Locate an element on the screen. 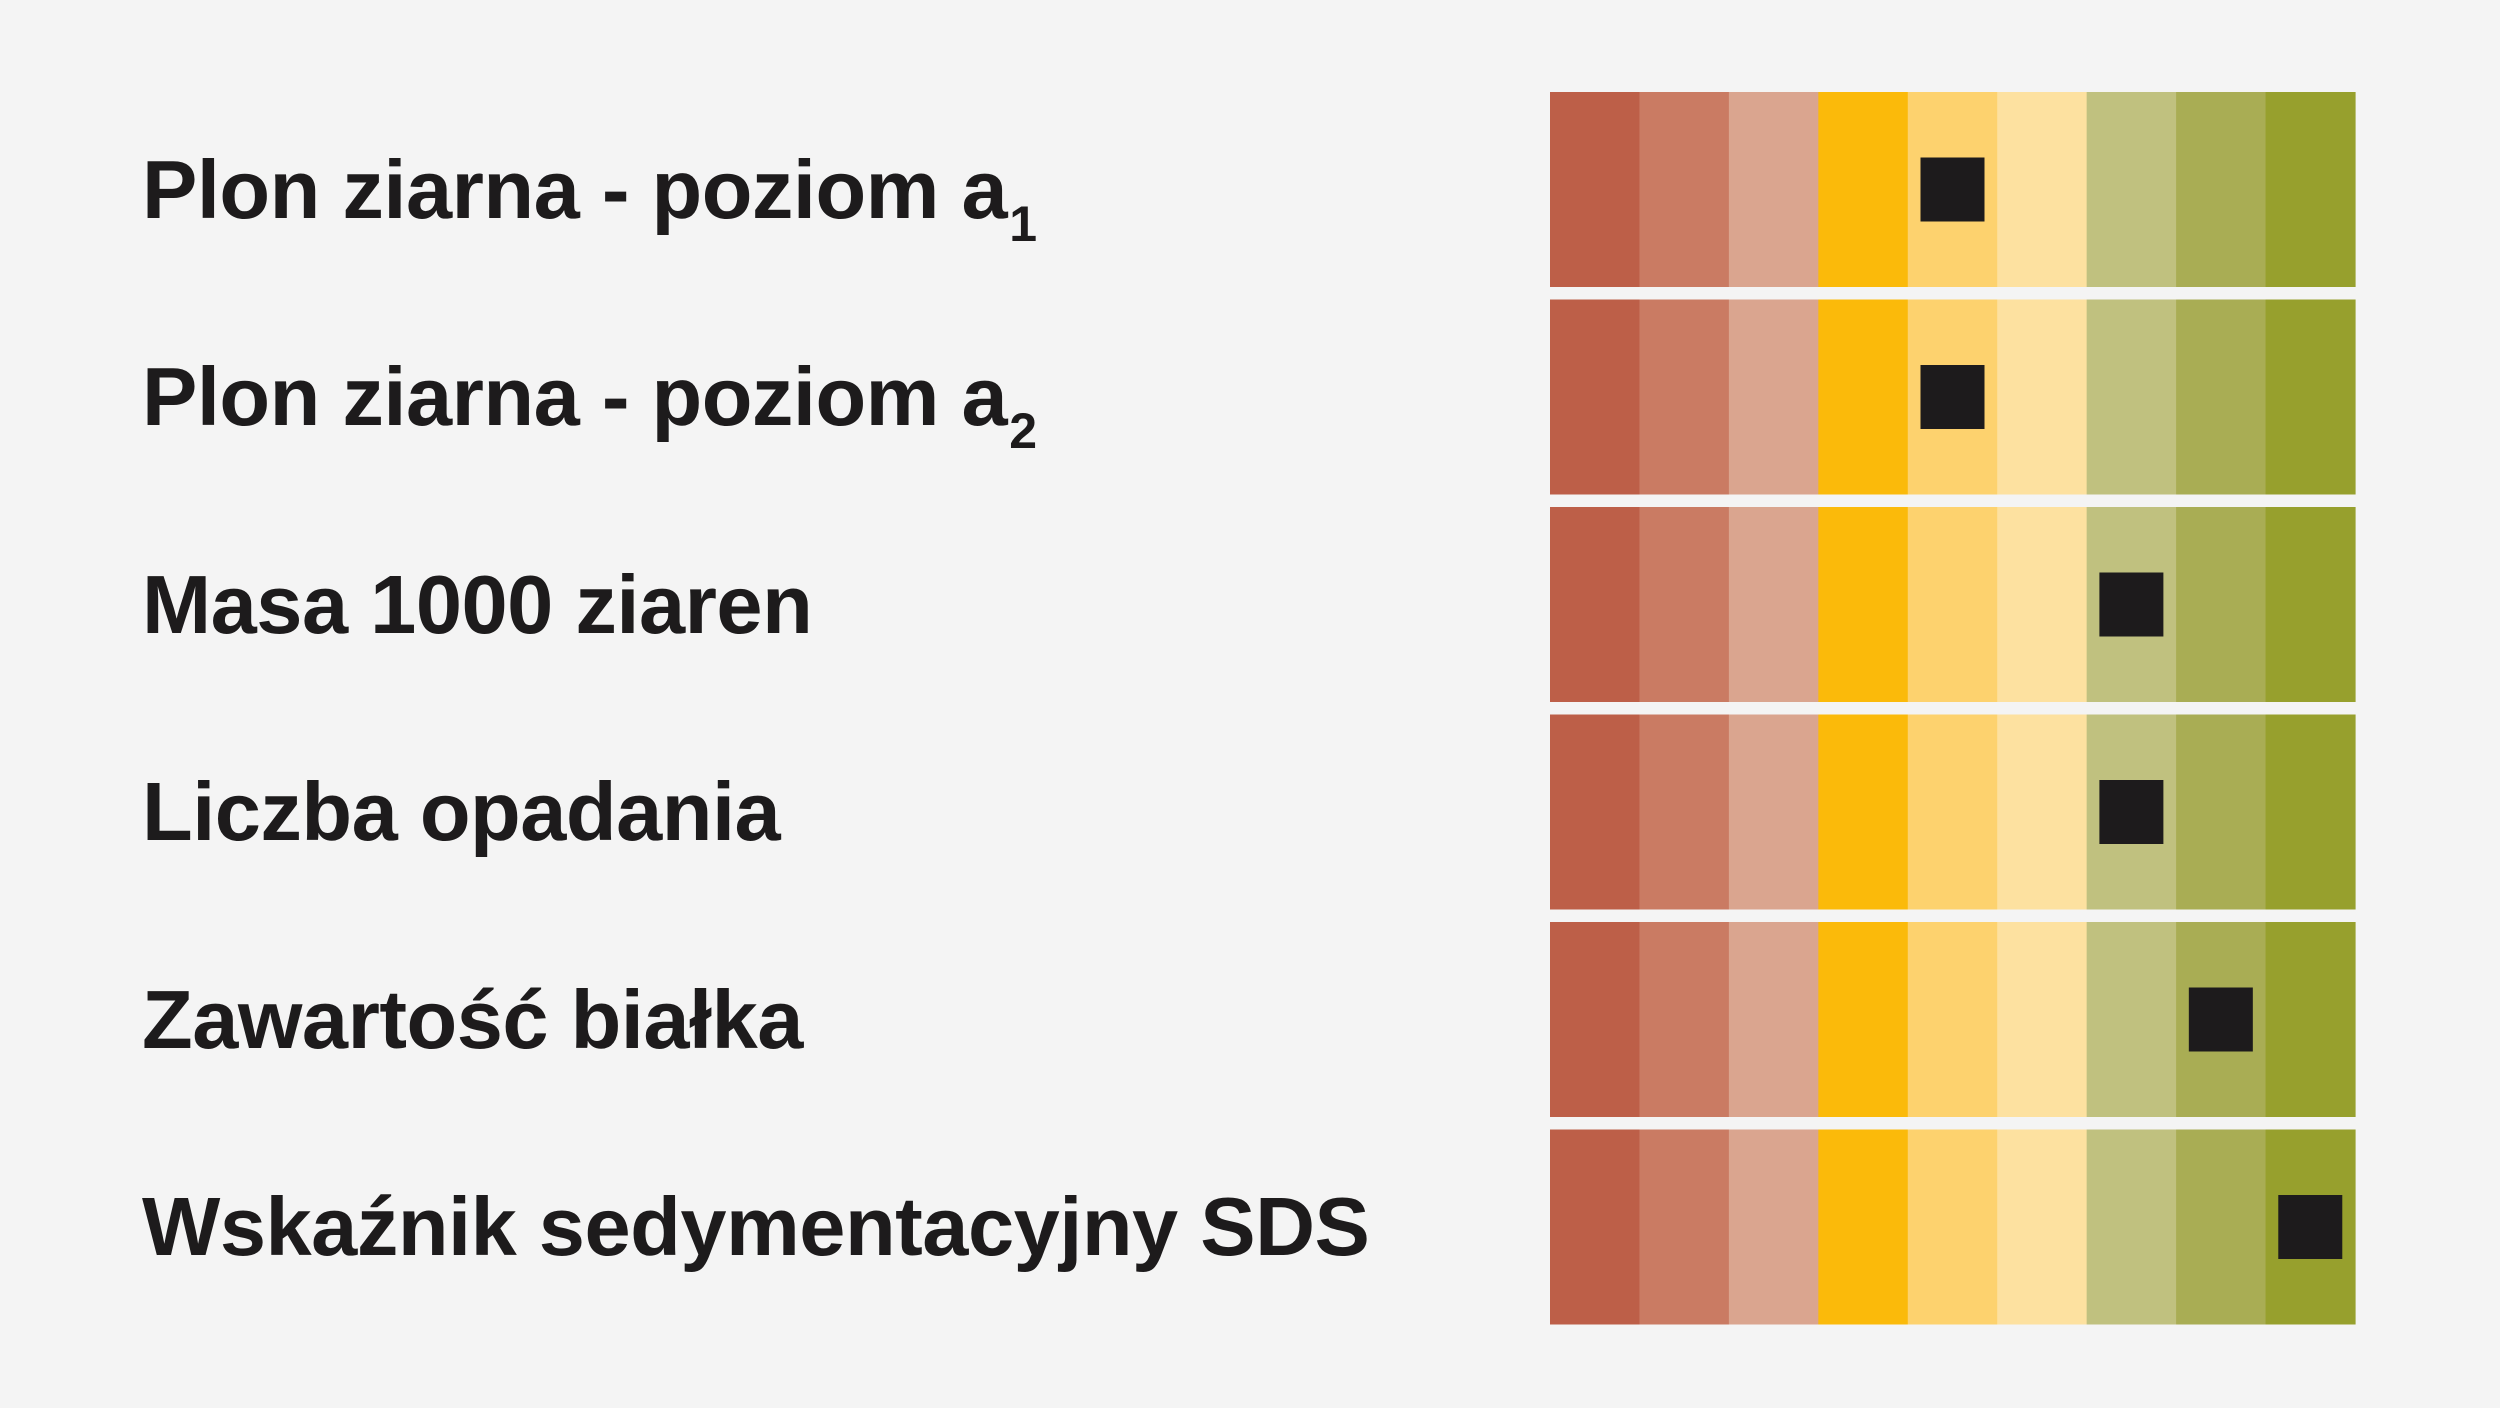  row-label: Zawartość białka is located at coordinates (472, 1020).